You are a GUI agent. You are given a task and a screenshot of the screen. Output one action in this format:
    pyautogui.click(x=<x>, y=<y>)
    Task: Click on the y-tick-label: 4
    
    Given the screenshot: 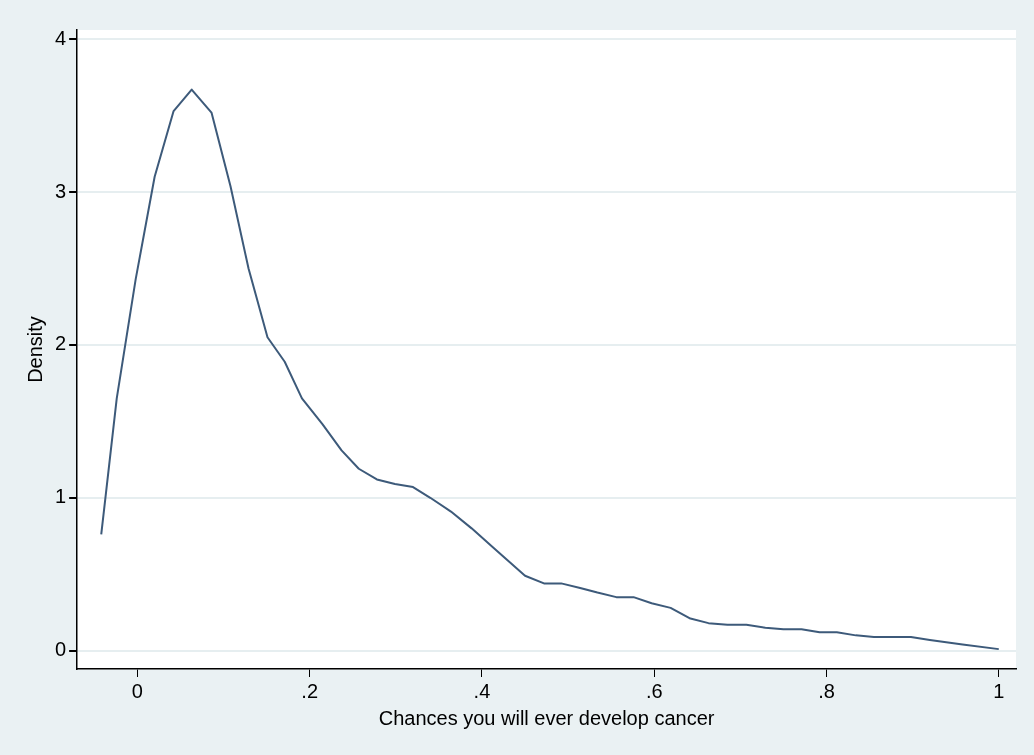 What is the action you would take?
    pyautogui.click(x=61, y=37)
    